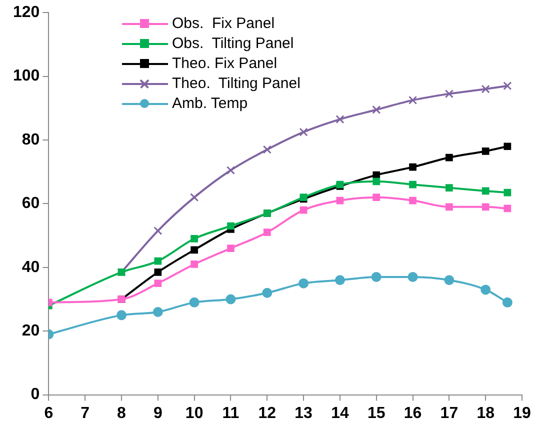  What do you see at coordinates (267, 413) in the screenshot?
I see `x-tick-label: 12` at bounding box center [267, 413].